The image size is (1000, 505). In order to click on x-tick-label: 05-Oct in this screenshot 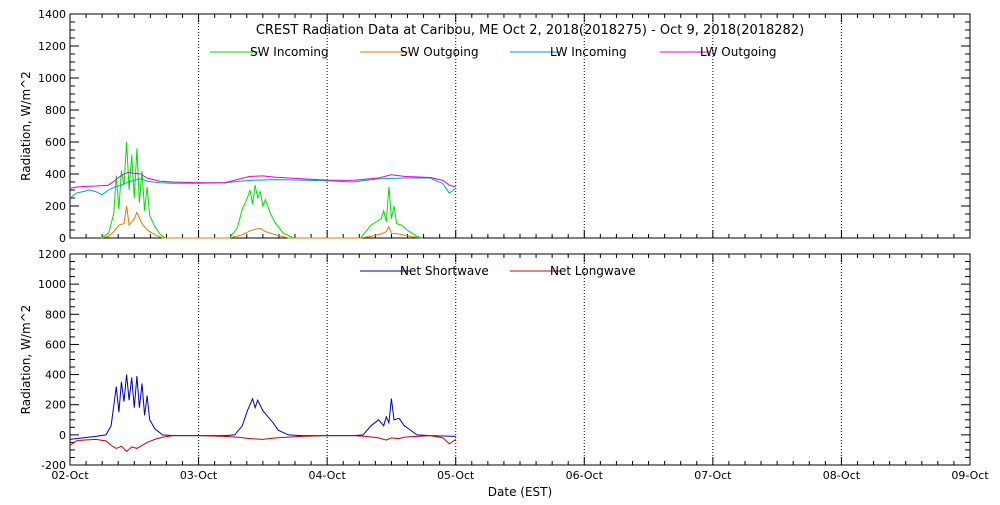, I will do `click(456, 475)`.